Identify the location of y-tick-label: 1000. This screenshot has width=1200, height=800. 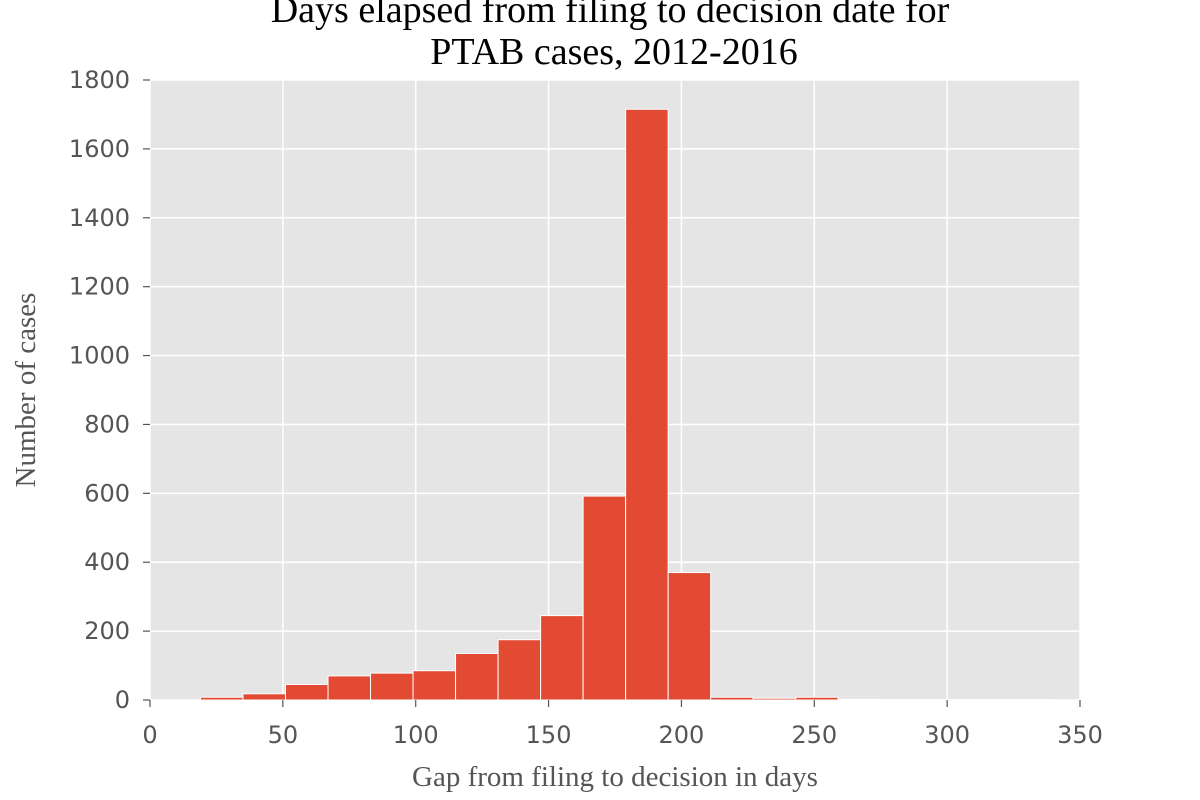
(99, 356).